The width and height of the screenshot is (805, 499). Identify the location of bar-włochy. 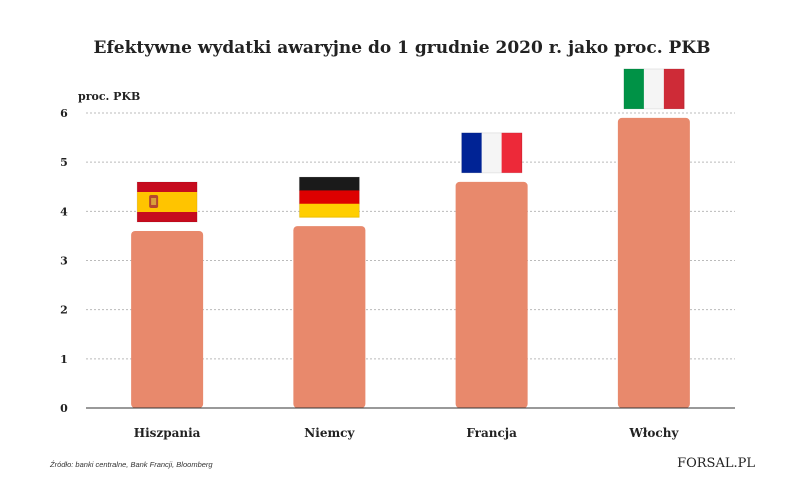
(653, 263).